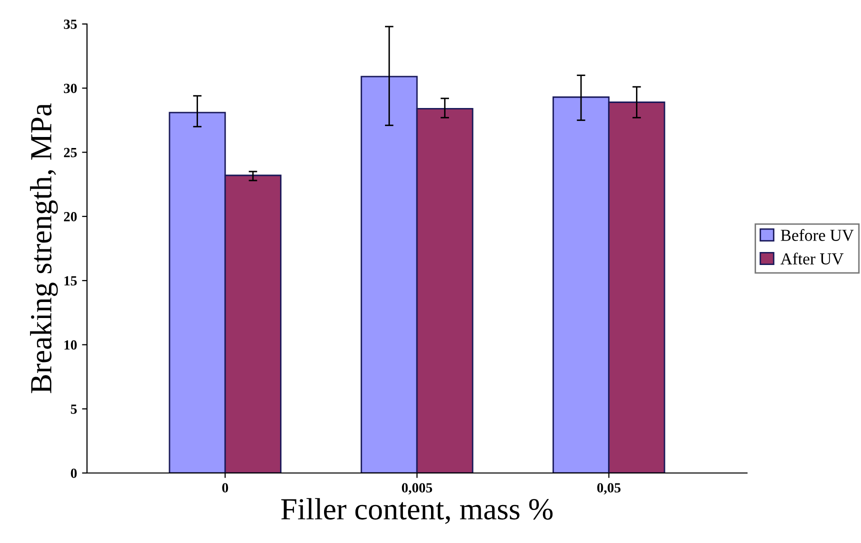  Describe the element at coordinates (70, 24) in the screenshot. I see `y-tick-label: 35` at that location.